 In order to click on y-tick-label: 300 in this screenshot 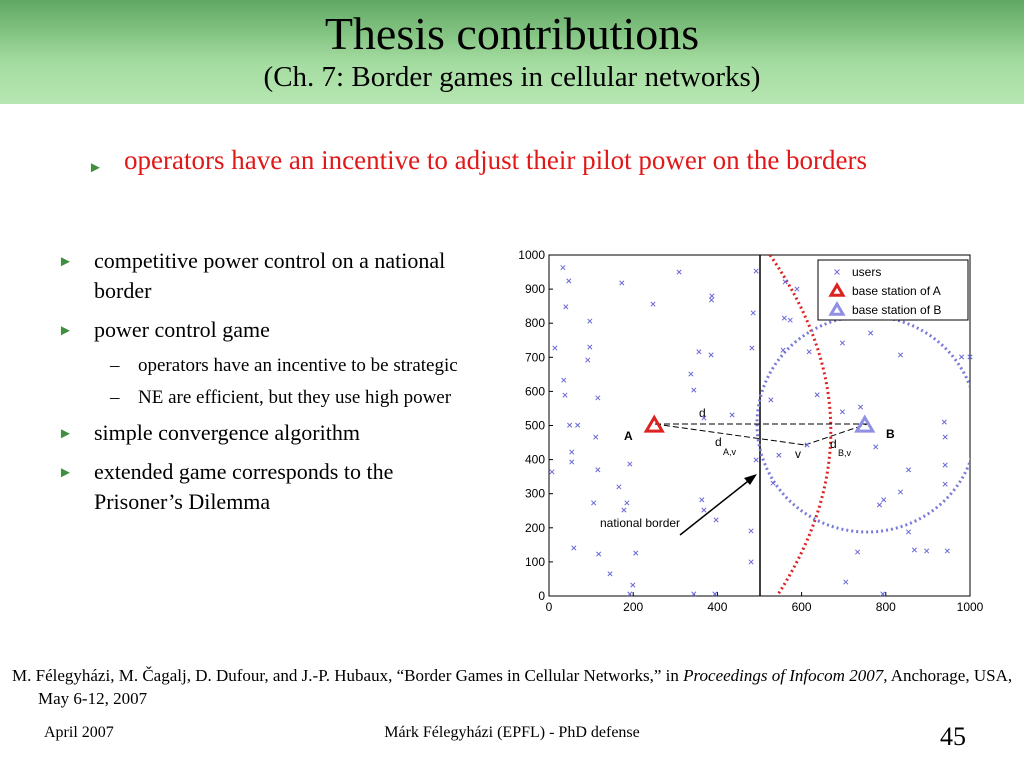, I will do `click(535, 494)`.